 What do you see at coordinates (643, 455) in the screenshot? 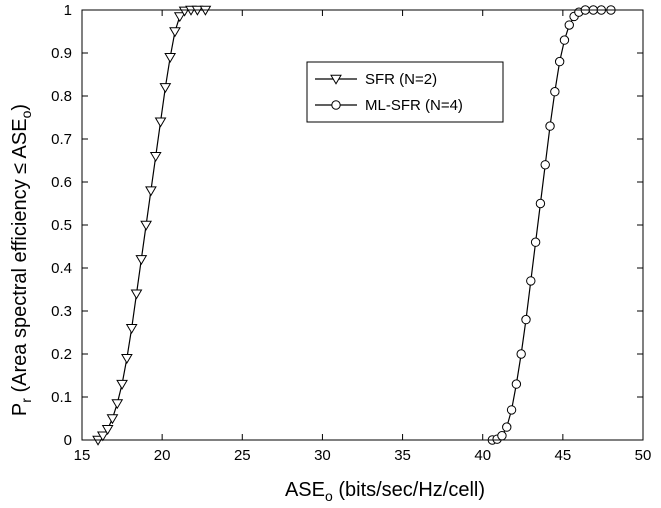
I see `x-tick-label: 50` at bounding box center [643, 455].